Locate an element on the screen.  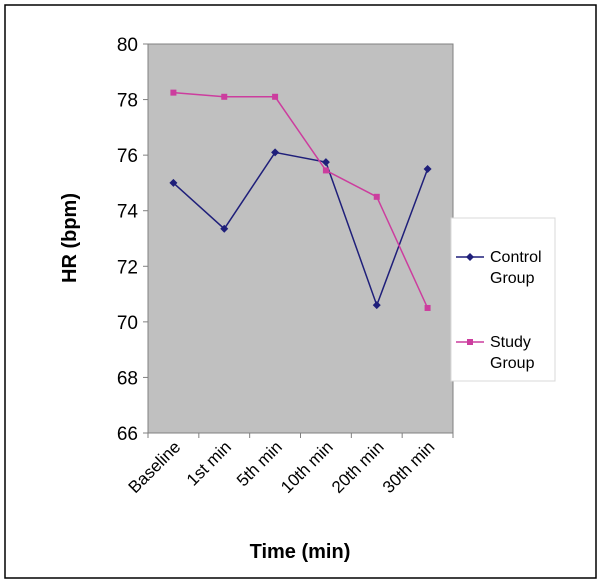
y-tick-label: 70 is located at coordinates (127, 323).